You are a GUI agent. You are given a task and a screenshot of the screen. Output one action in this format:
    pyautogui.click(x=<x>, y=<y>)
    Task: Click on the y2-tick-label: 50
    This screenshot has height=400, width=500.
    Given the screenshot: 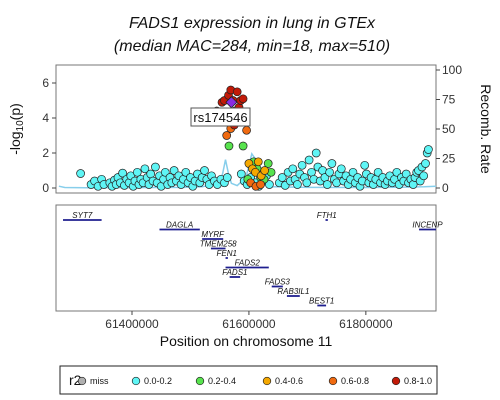 What is the action you would take?
    pyautogui.click(x=449, y=129)
    